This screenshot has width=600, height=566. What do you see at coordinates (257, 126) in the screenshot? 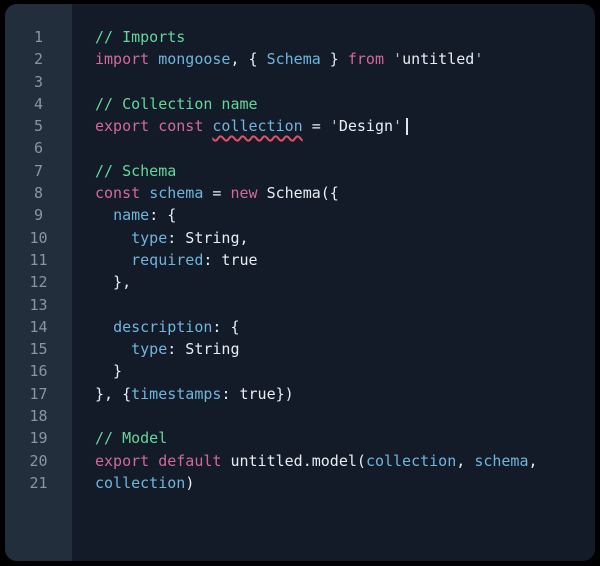
I see `misspelled-word: collection` at bounding box center [257, 126].